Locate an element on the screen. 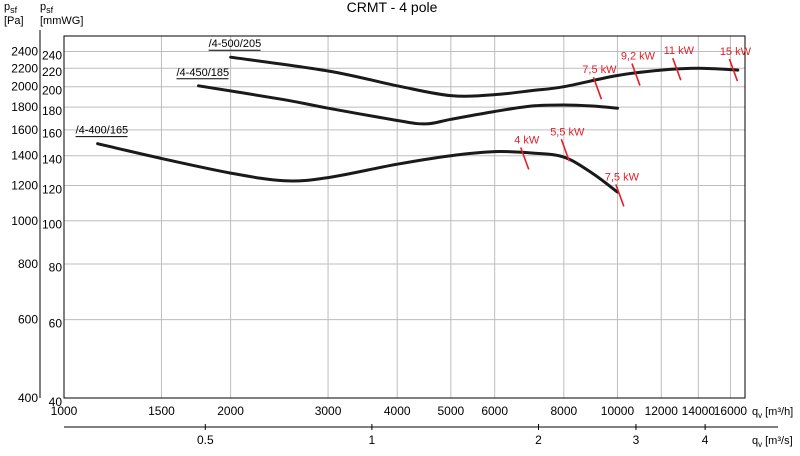 The width and height of the screenshot is (800, 456). x-tick-label-m3h: 4000 is located at coordinates (397, 411).